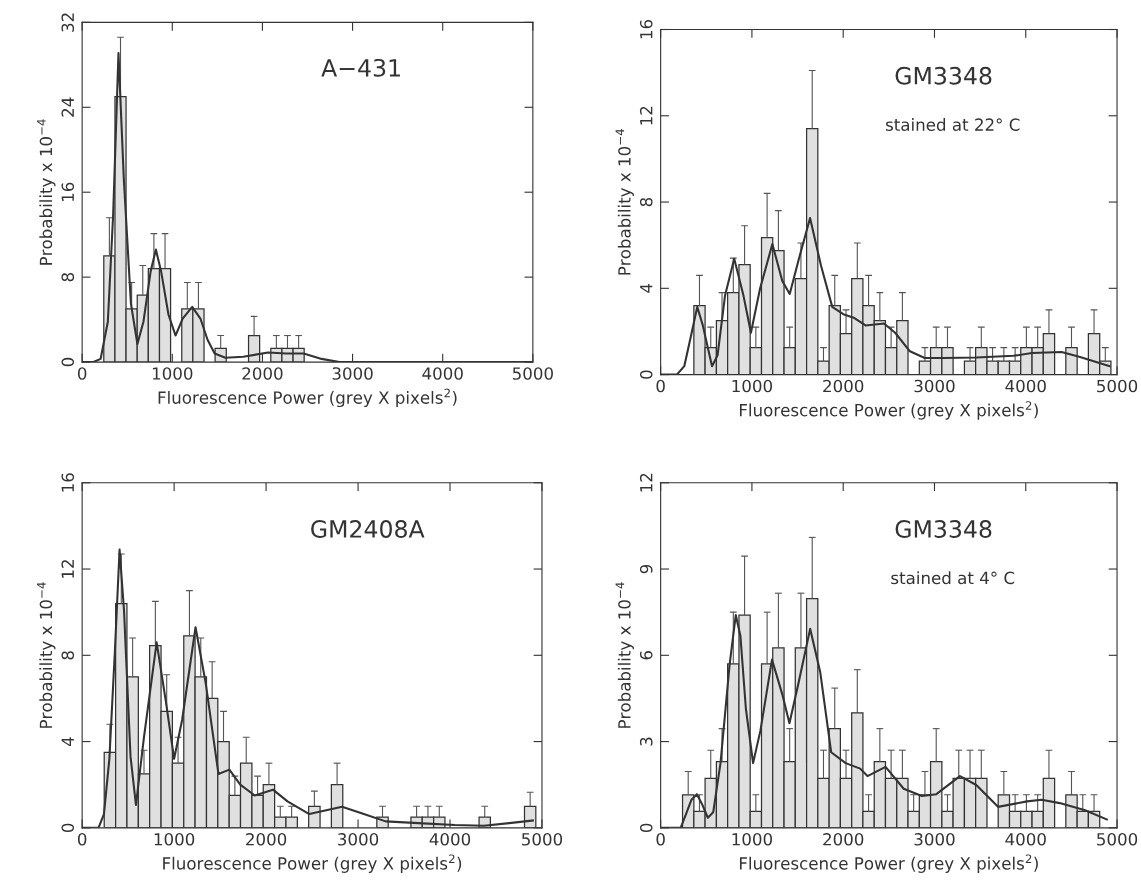  What do you see at coordinates (953, 578) in the screenshot?
I see `annotation: stained at 4° C` at bounding box center [953, 578].